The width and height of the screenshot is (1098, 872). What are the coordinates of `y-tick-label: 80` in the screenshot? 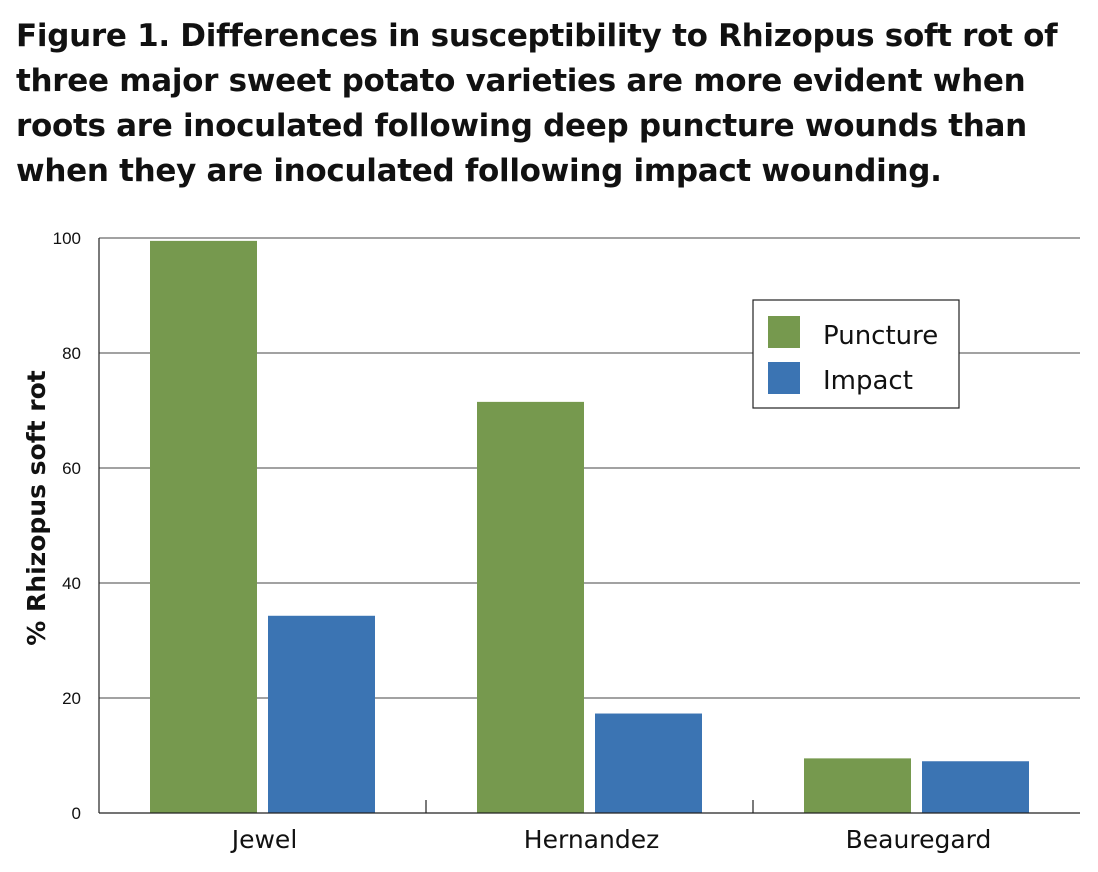 It's located at (71, 353).